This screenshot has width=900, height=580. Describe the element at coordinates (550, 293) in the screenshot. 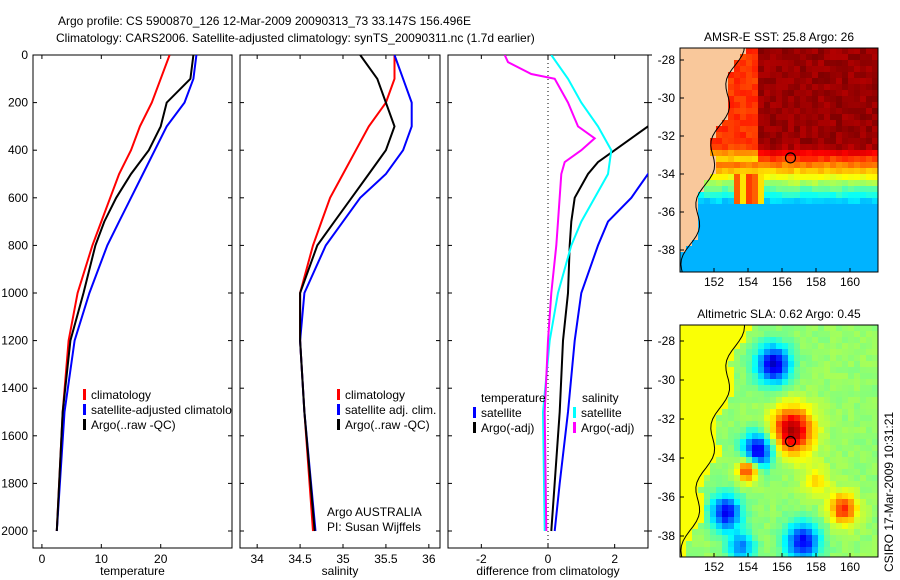

I see `series-line-salinity-argo-adj-` at that location.